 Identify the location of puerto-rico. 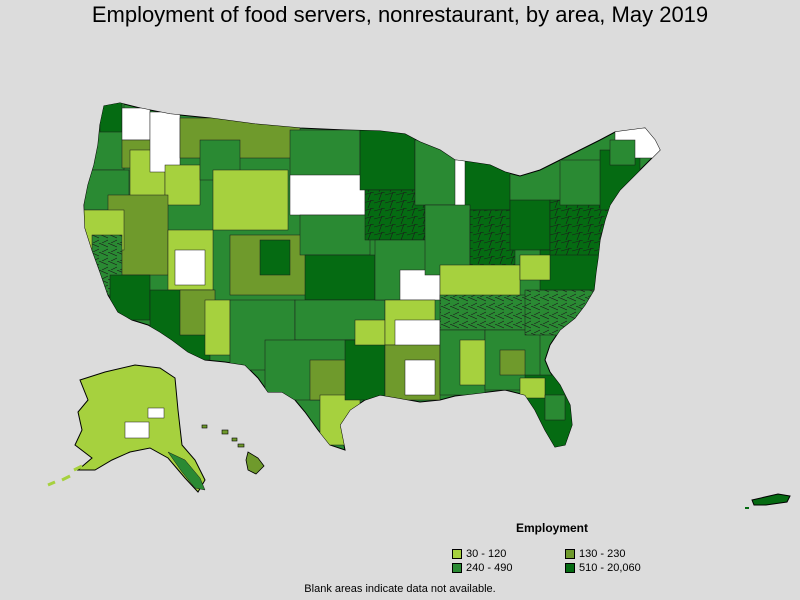
(771, 499).